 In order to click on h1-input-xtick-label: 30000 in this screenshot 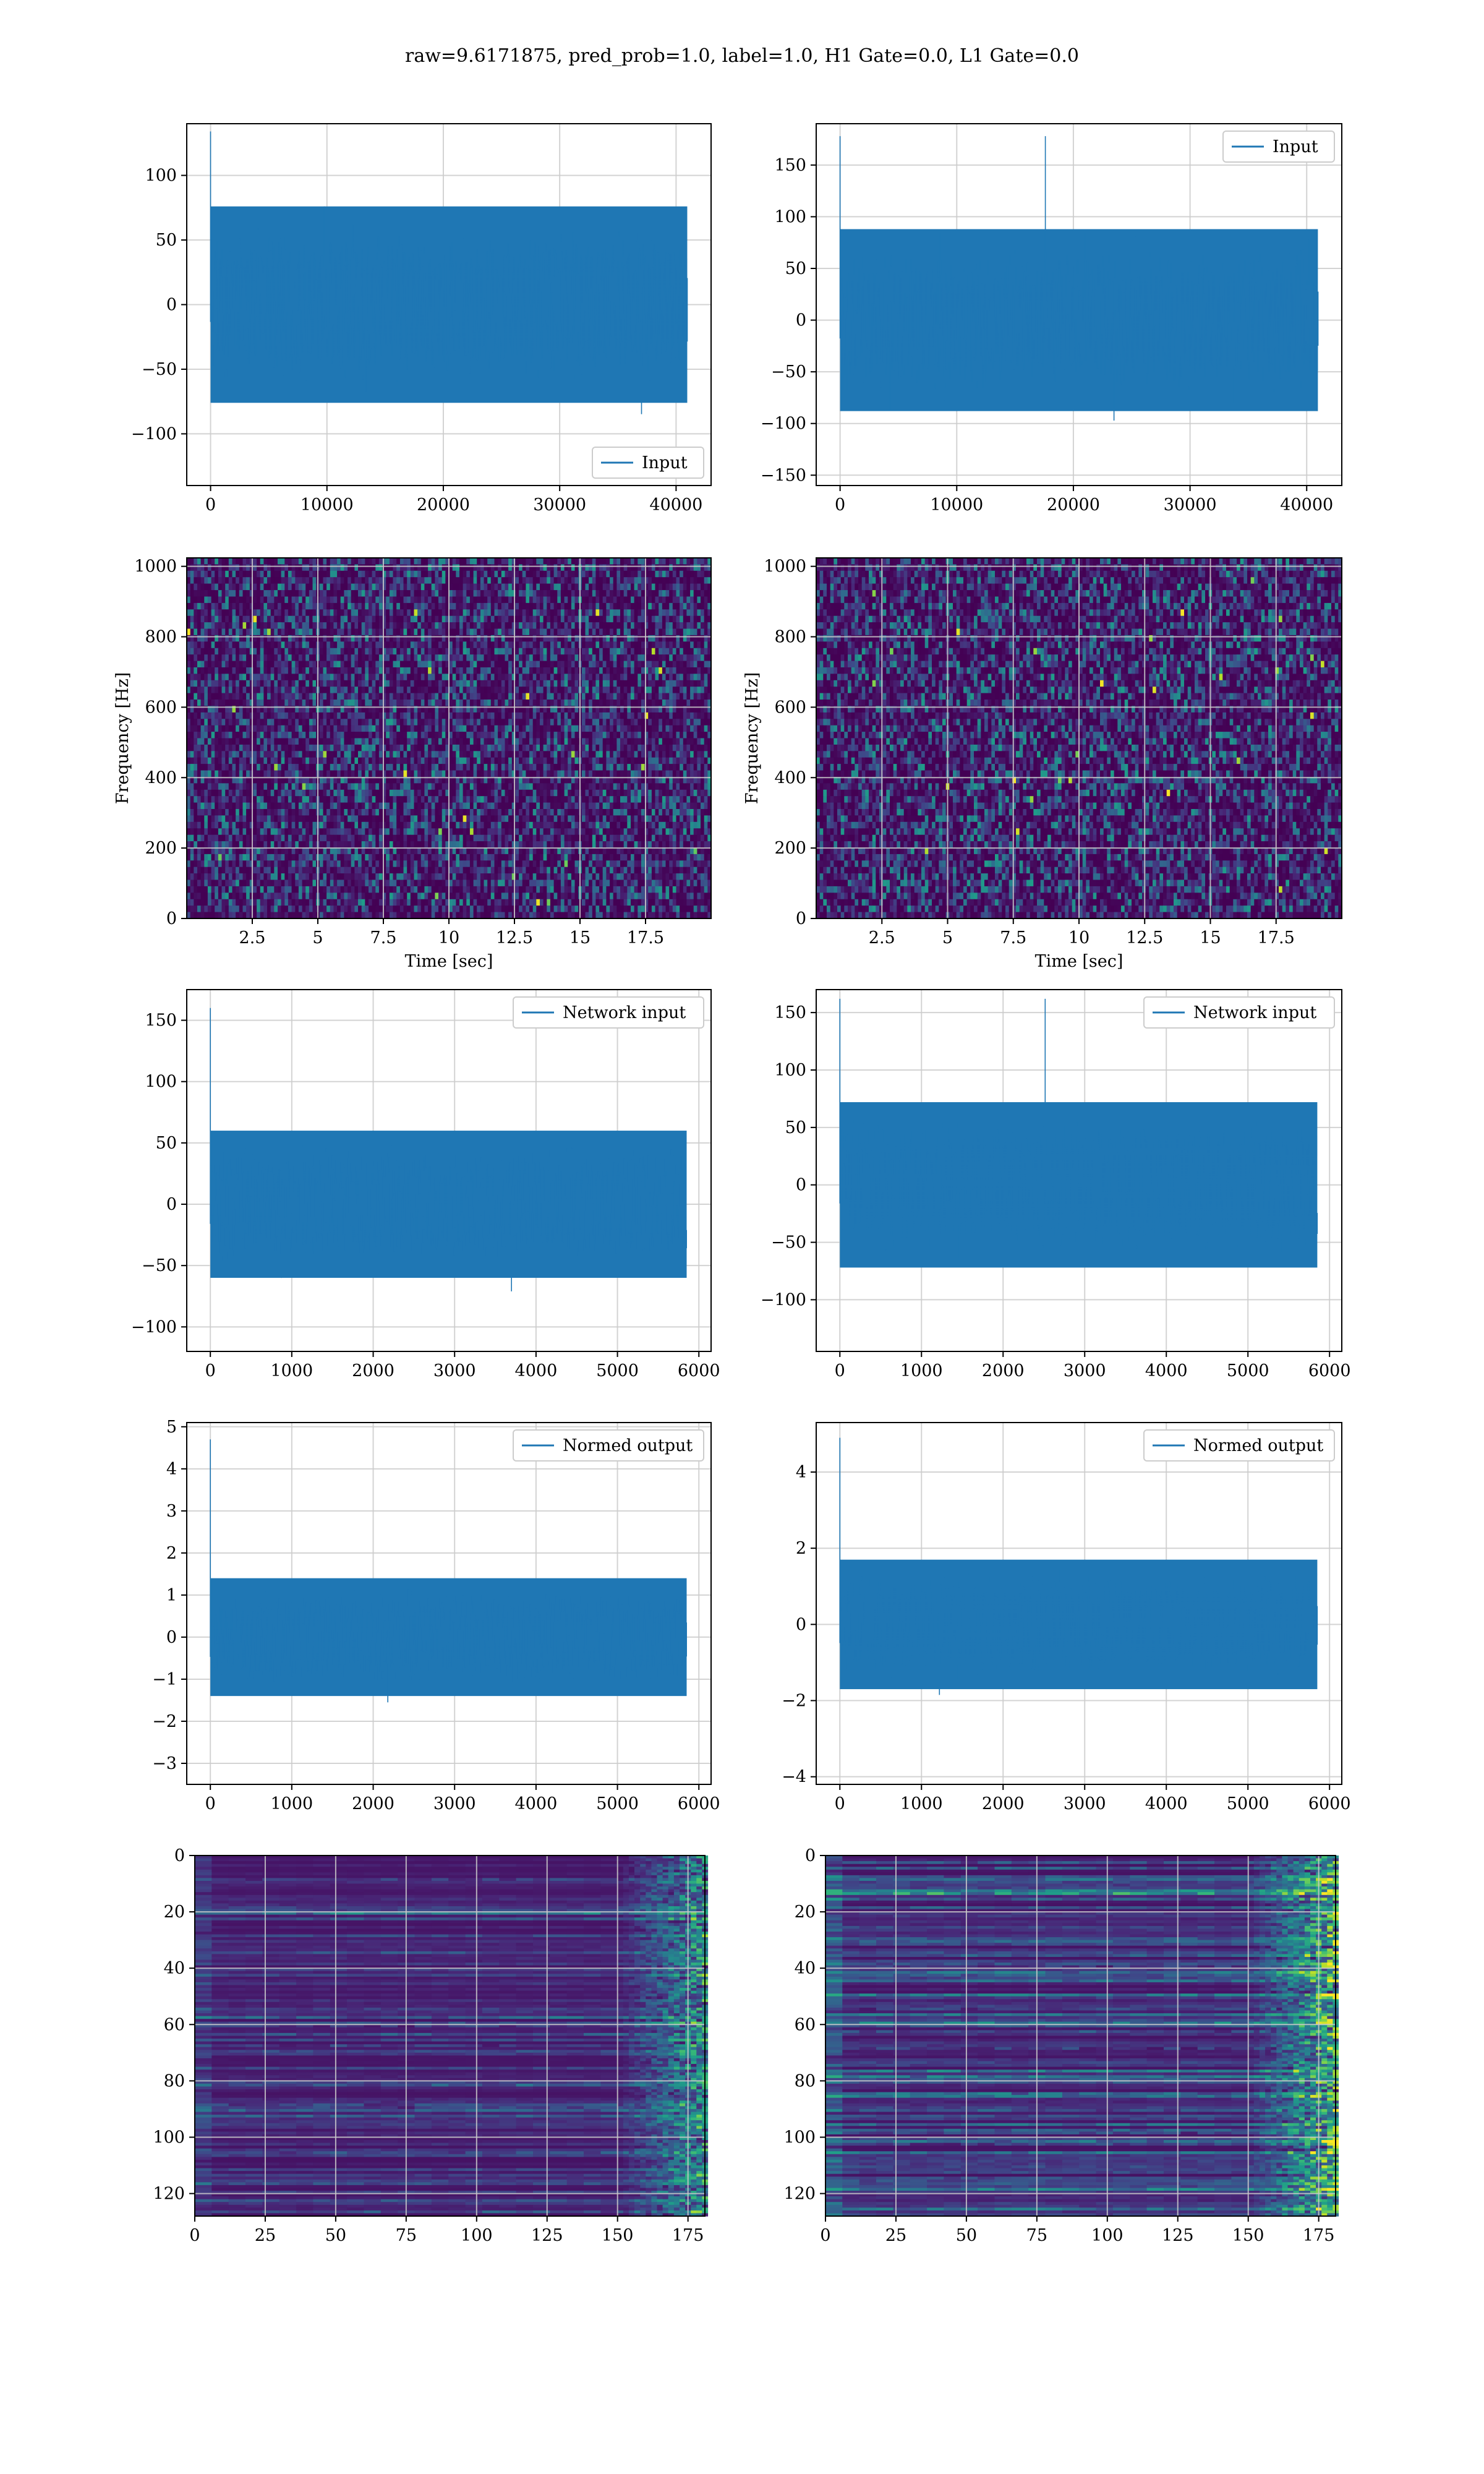, I will do `click(559, 505)`.